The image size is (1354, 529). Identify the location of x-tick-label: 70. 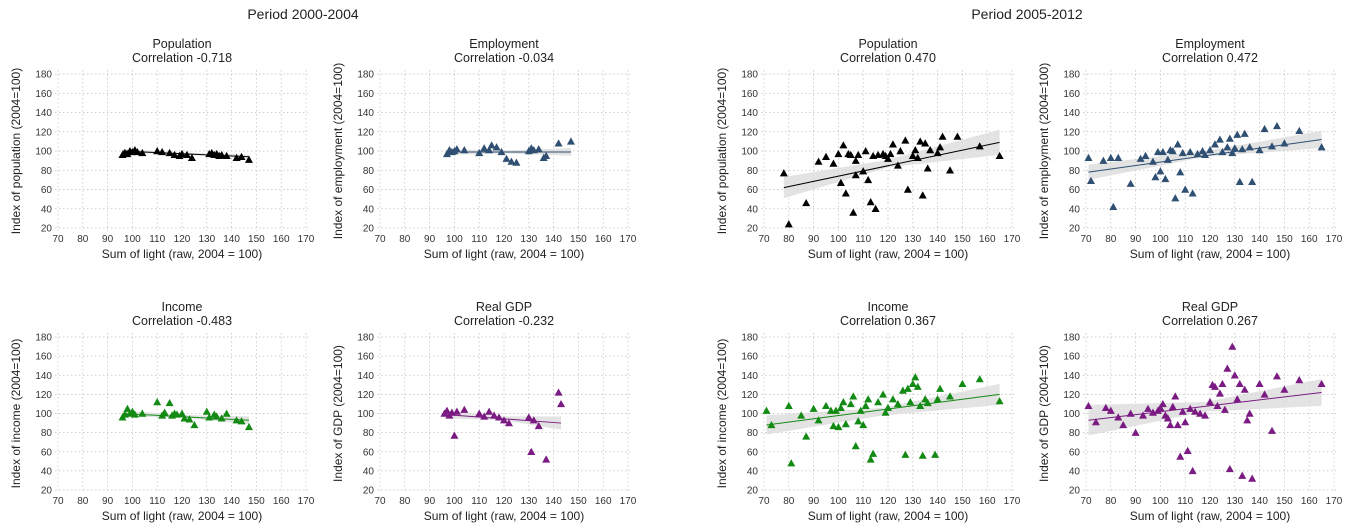
(1086, 239).